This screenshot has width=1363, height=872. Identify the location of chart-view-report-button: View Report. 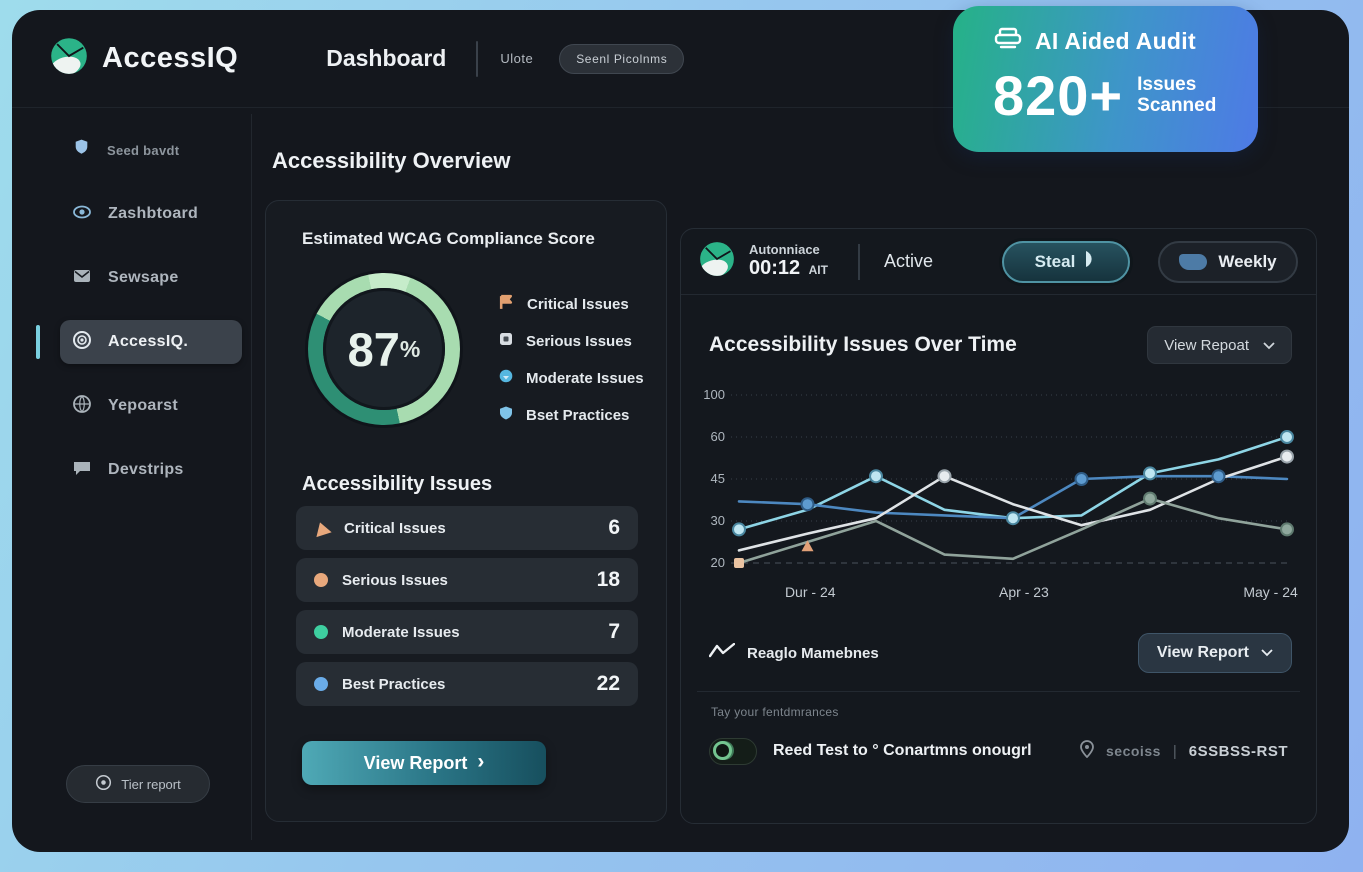
(1214, 653).